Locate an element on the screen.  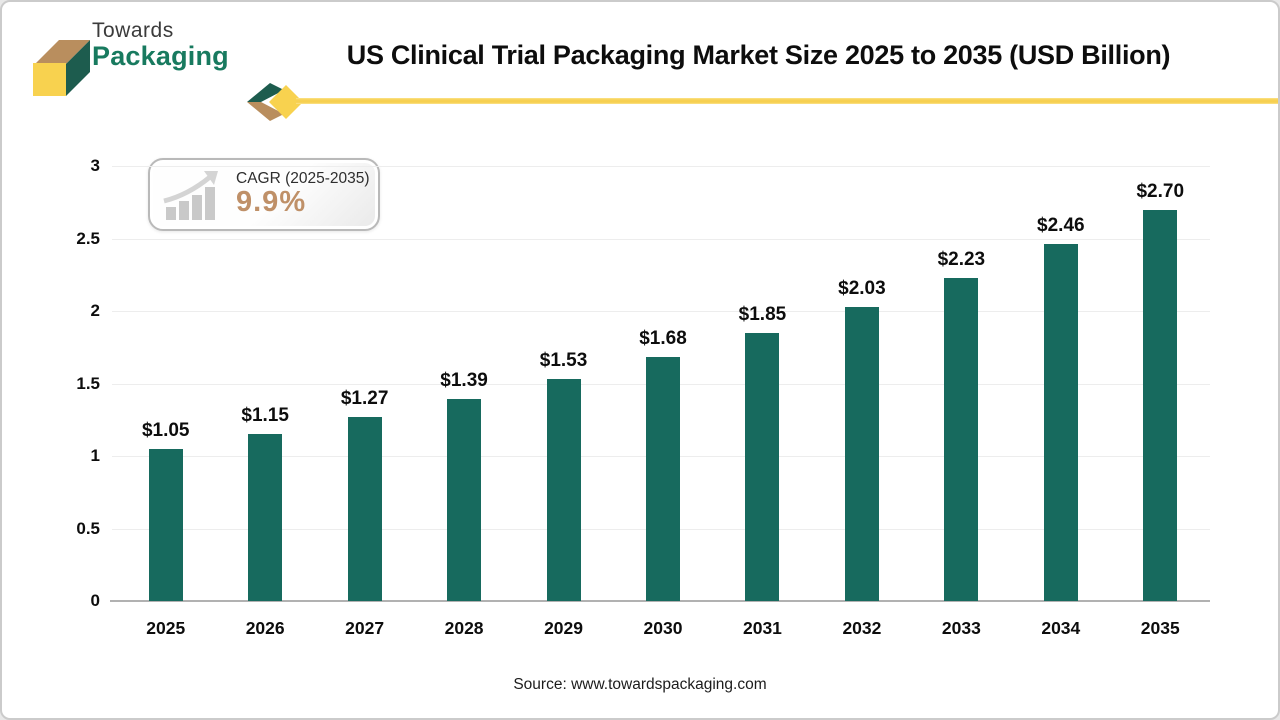
x-axis-label: 2025 is located at coordinates (166, 628).